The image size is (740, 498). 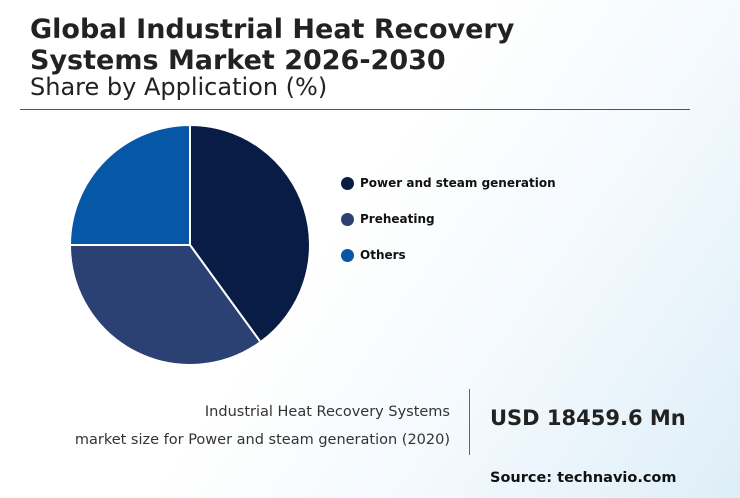 I want to click on caption-line-1: Industrial Heat Recovery Systems, so click(x=327, y=412).